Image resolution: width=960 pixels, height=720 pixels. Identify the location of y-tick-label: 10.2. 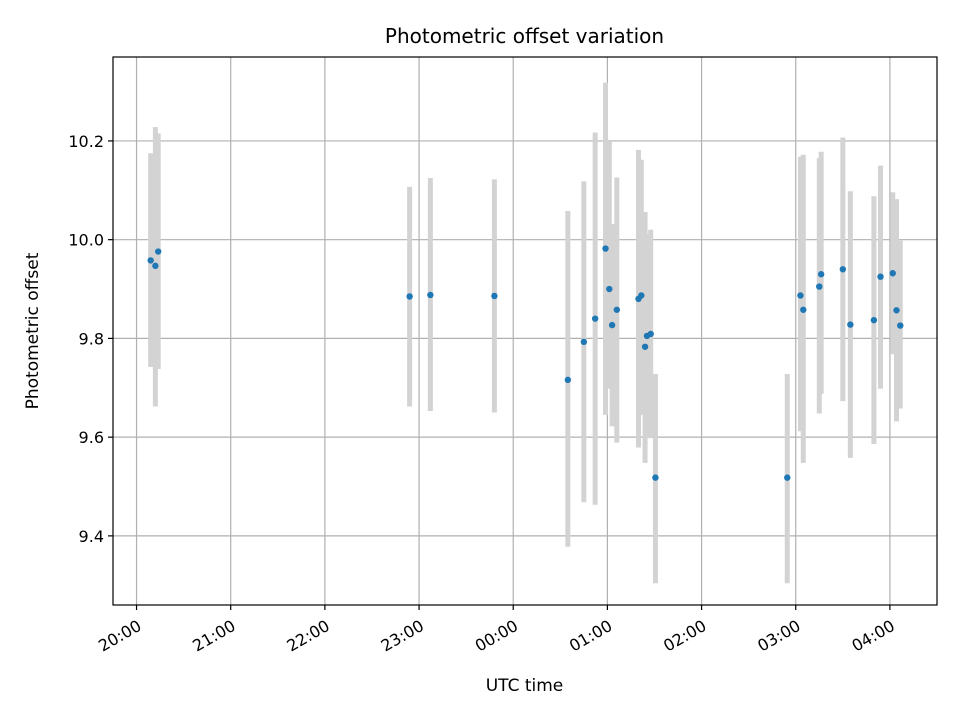
(86, 141).